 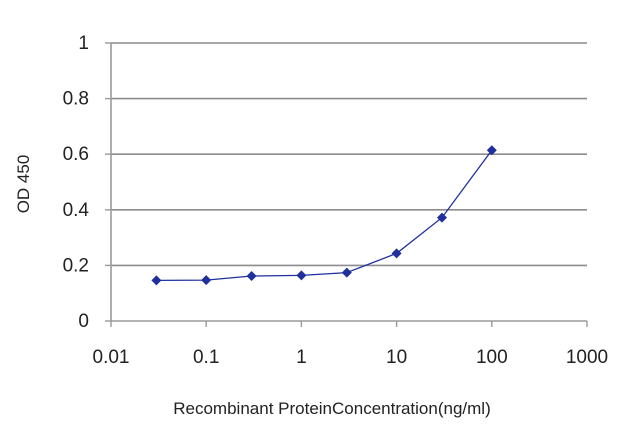 What do you see at coordinates (76, 265) in the screenshot?
I see `y-tick-label-1: 0.2` at bounding box center [76, 265].